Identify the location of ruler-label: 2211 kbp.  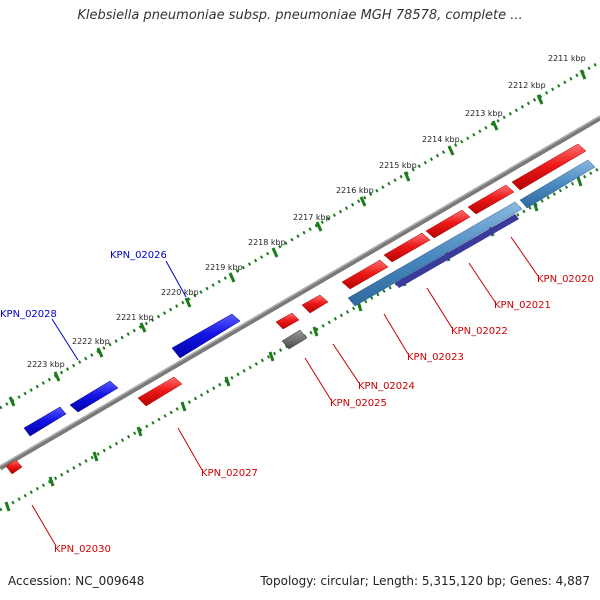
(567, 58).